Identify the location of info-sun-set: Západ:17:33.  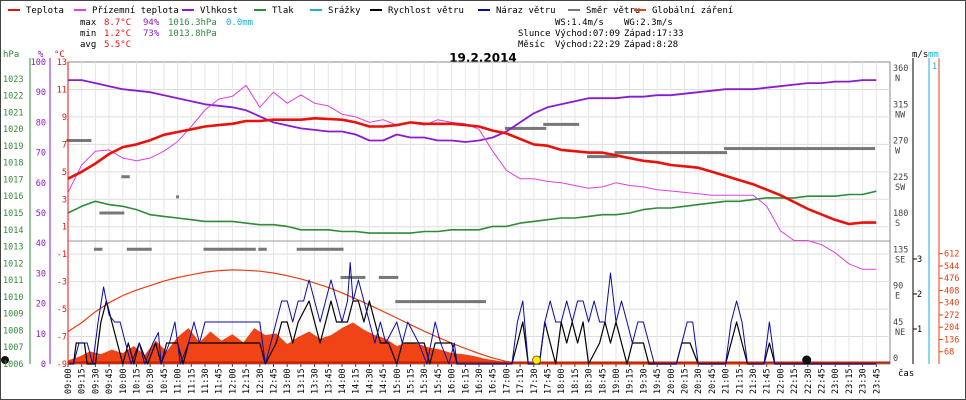
(654, 34).